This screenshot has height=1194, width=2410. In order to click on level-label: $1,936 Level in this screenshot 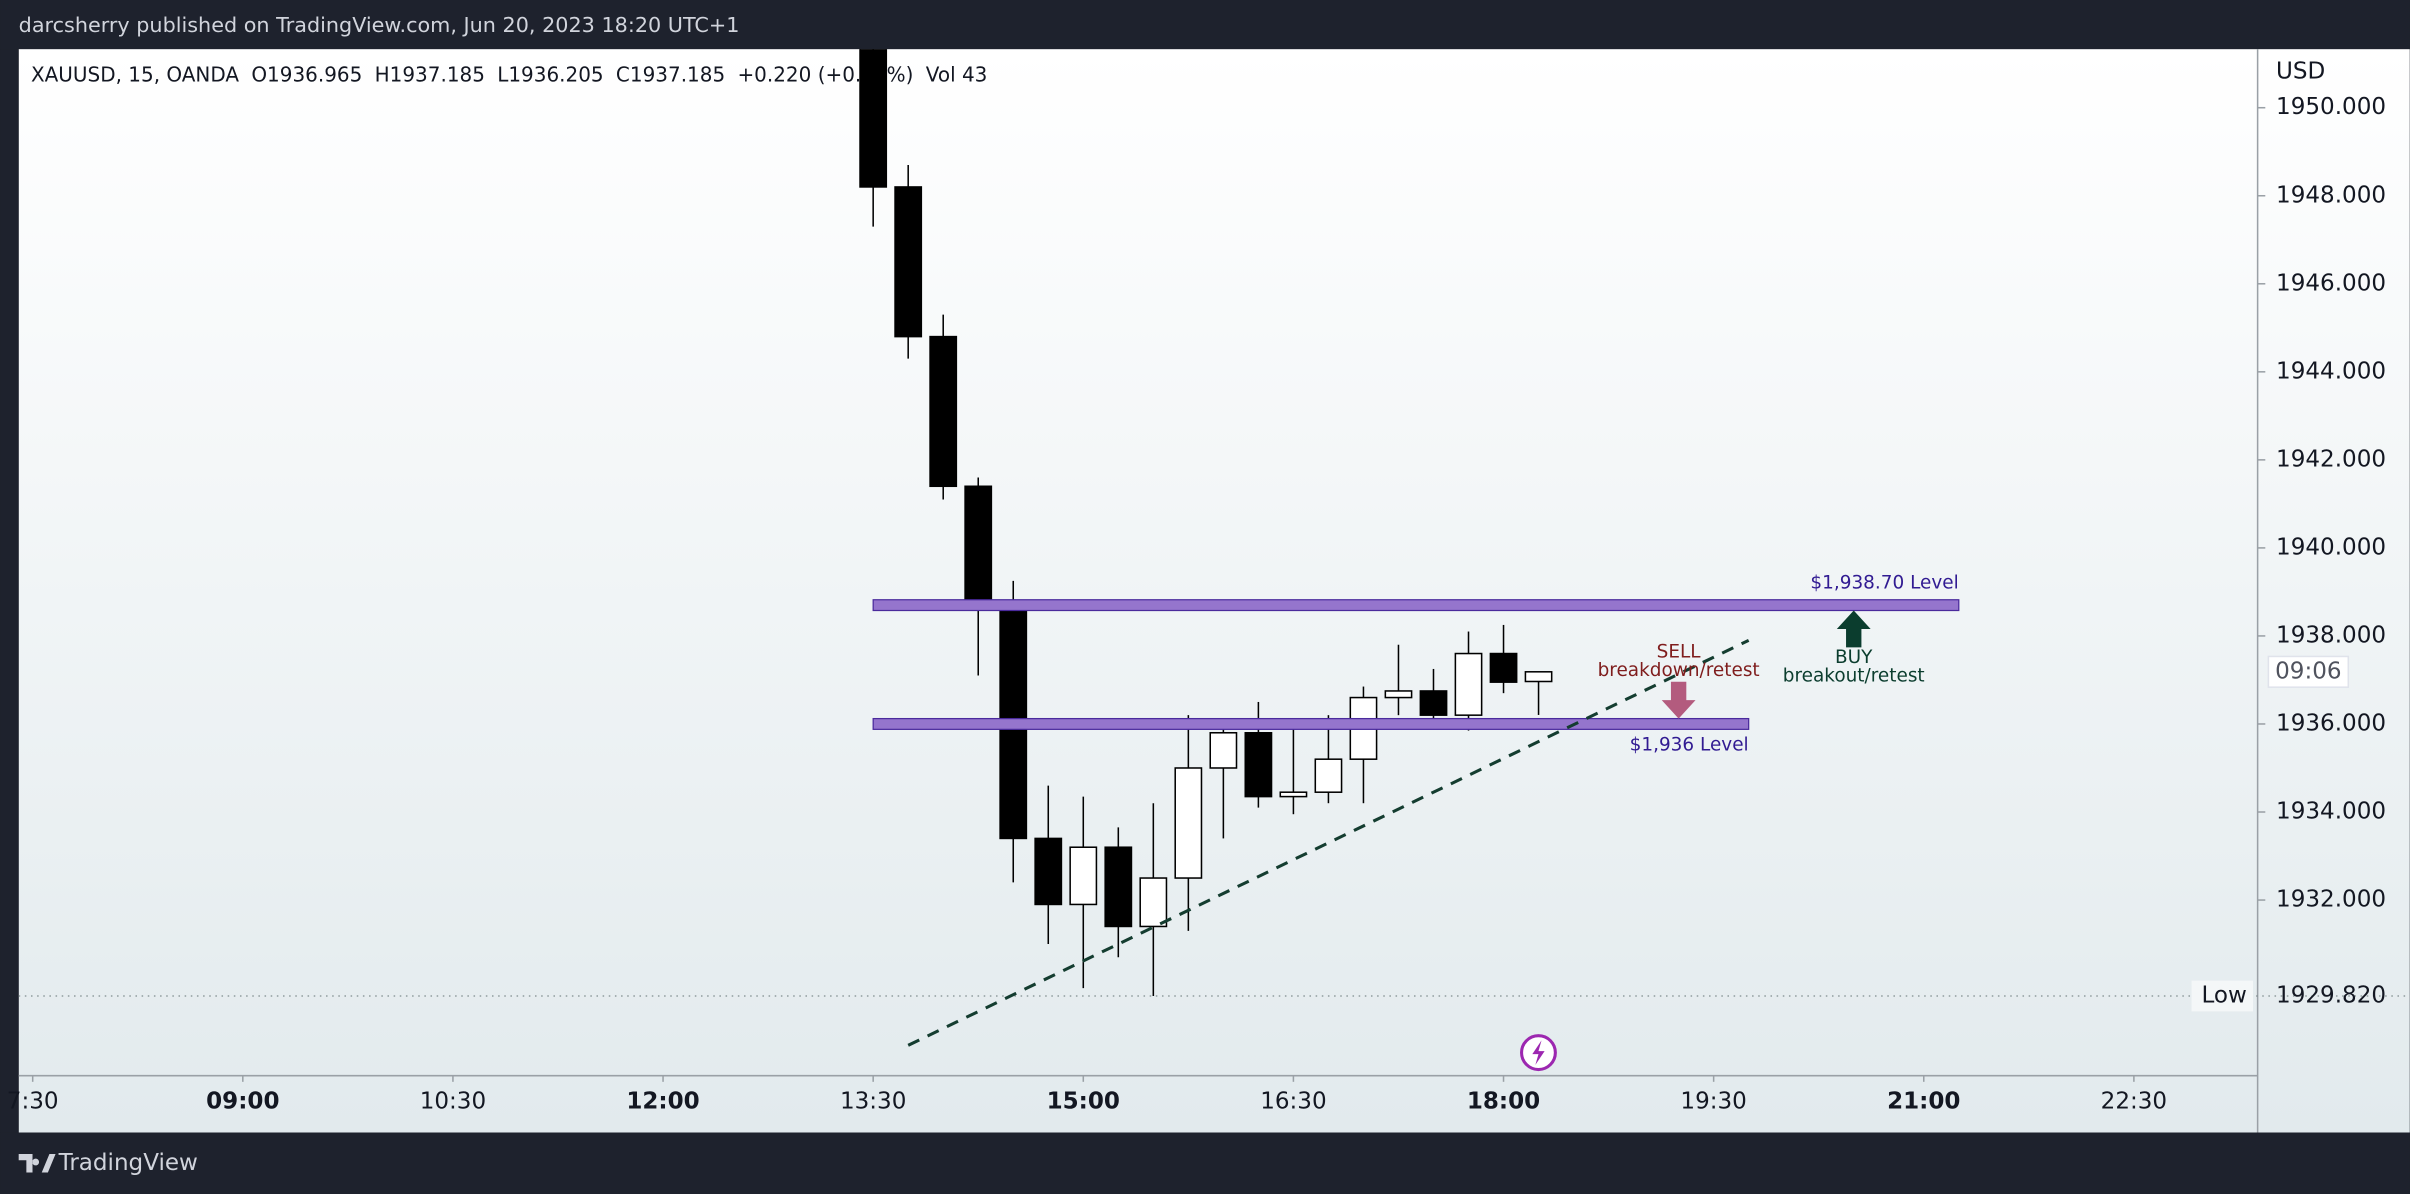, I will do `click(1689, 744)`.